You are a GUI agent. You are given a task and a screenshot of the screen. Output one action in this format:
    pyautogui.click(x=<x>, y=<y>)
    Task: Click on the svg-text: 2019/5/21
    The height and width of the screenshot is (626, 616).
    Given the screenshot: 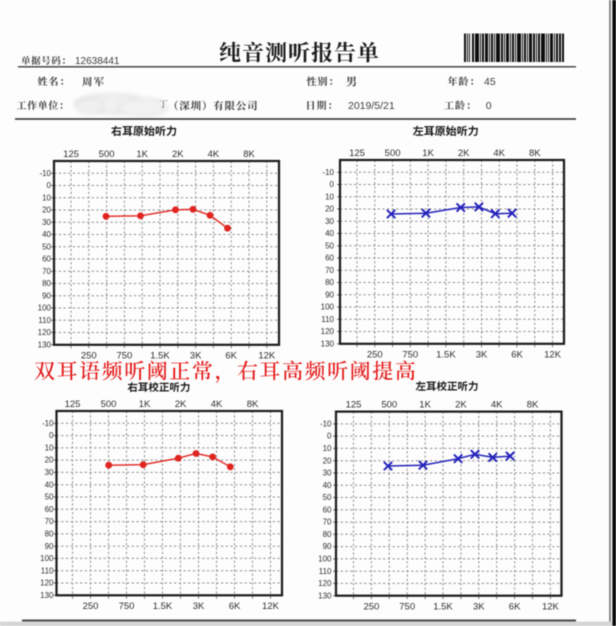 What is the action you would take?
    pyautogui.click(x=371, y=106)
    